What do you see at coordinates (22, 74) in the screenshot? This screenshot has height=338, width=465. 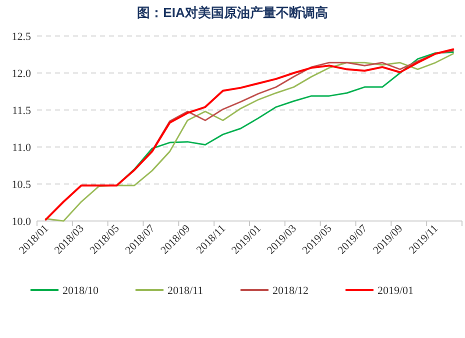 I see `y-tick-label: 12.0` at bounding box center [22, 74].